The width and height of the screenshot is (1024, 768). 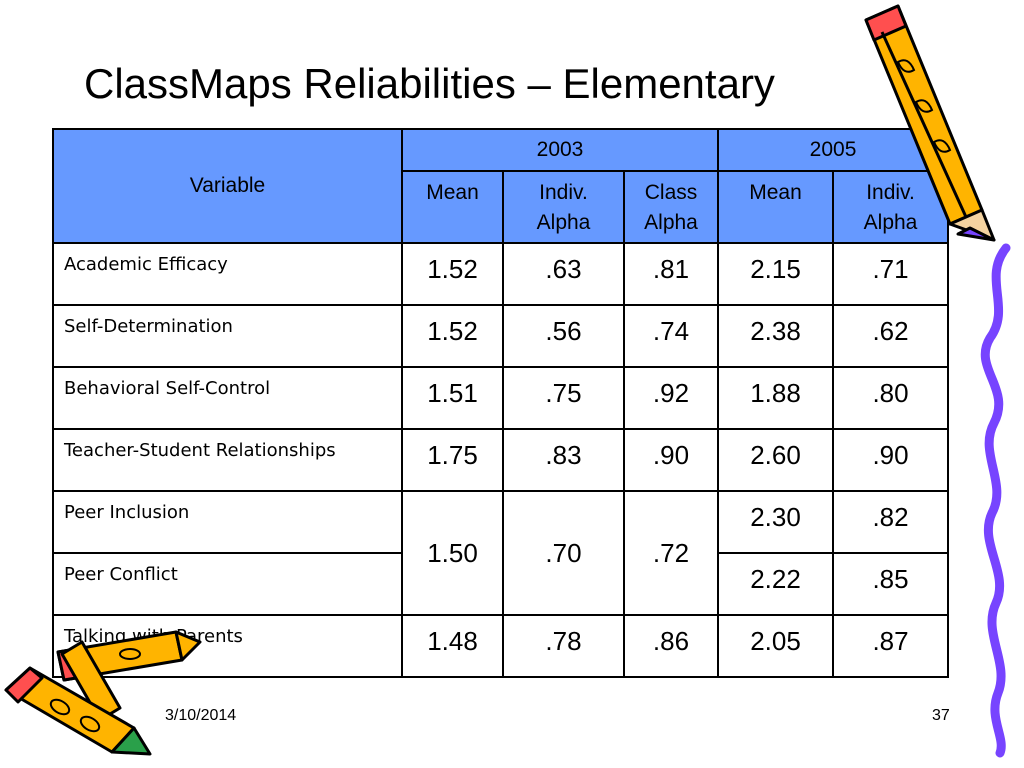 I want to click on class-alpha-2003-cell: .86, so click(x=671, y=646).